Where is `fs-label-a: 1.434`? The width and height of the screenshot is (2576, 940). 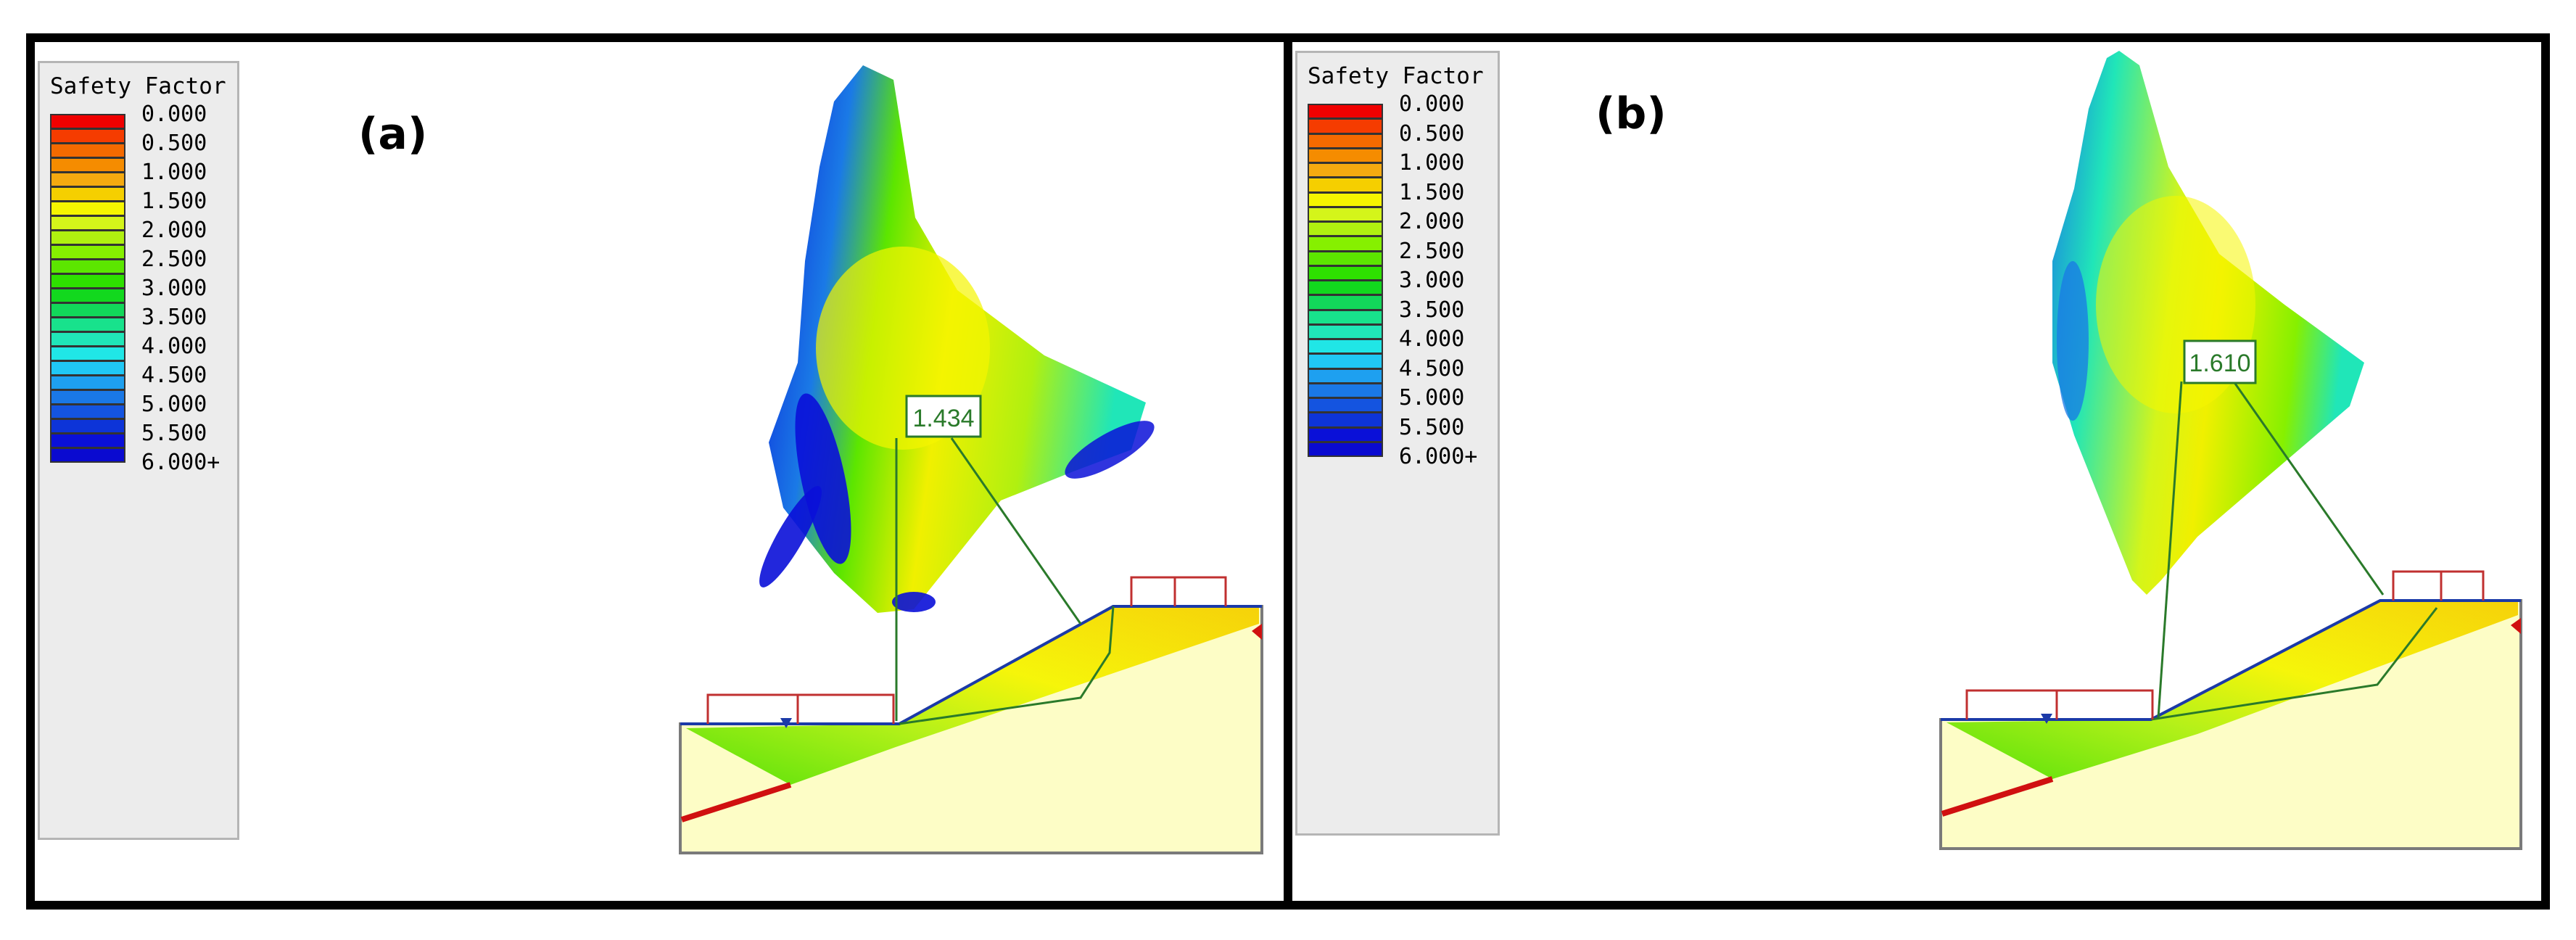 fs-label-a: 1.434 is located at coordinates (988, 558).